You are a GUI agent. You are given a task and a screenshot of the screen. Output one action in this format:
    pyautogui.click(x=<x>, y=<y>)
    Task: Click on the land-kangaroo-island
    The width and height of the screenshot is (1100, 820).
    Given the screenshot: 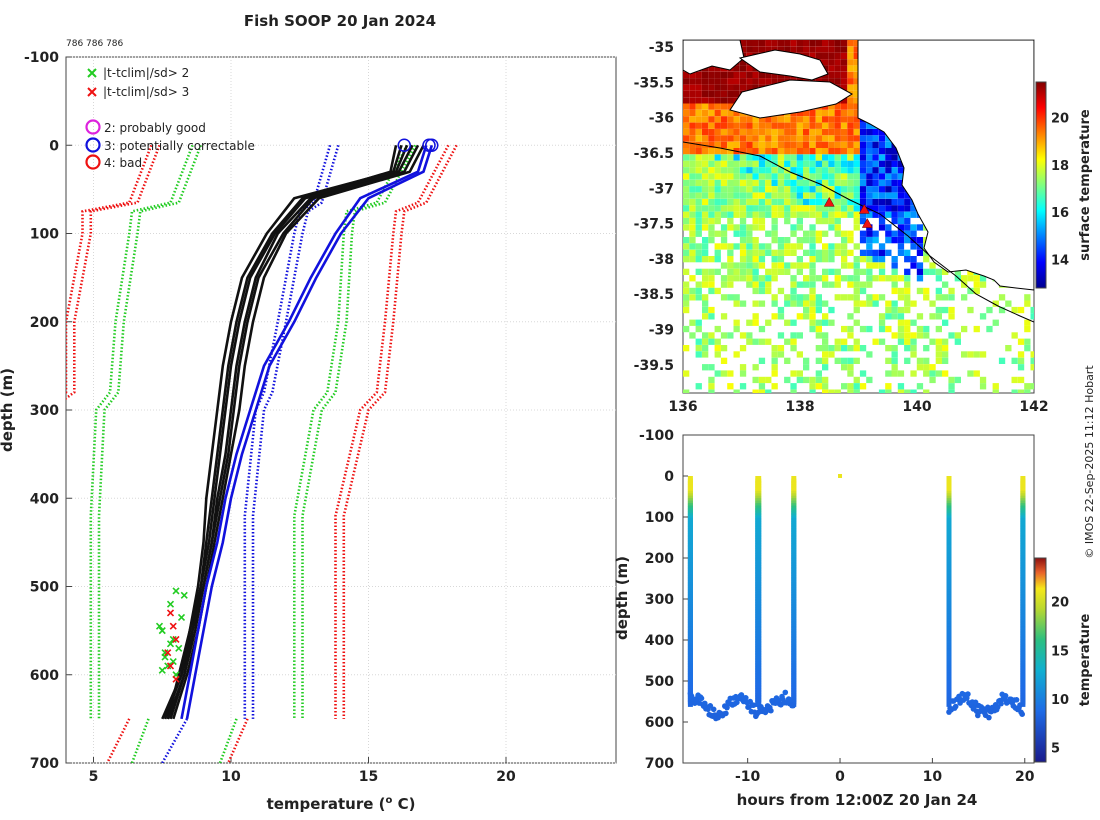 What is the action you would take?
    pyautogui.click(x=791, y=99)
    